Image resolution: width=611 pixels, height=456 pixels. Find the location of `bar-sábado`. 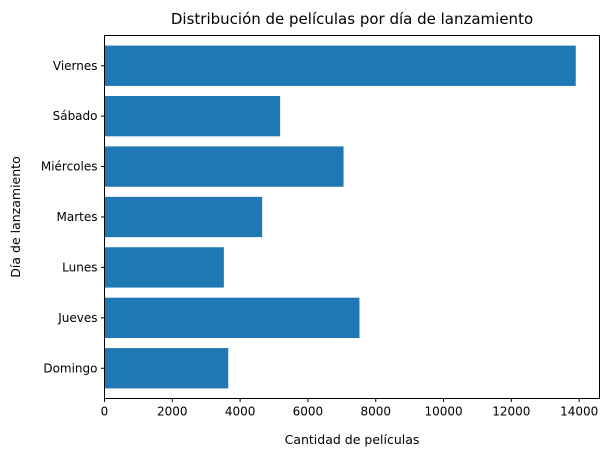

bar-sábado is located at coordinates (192, 116).